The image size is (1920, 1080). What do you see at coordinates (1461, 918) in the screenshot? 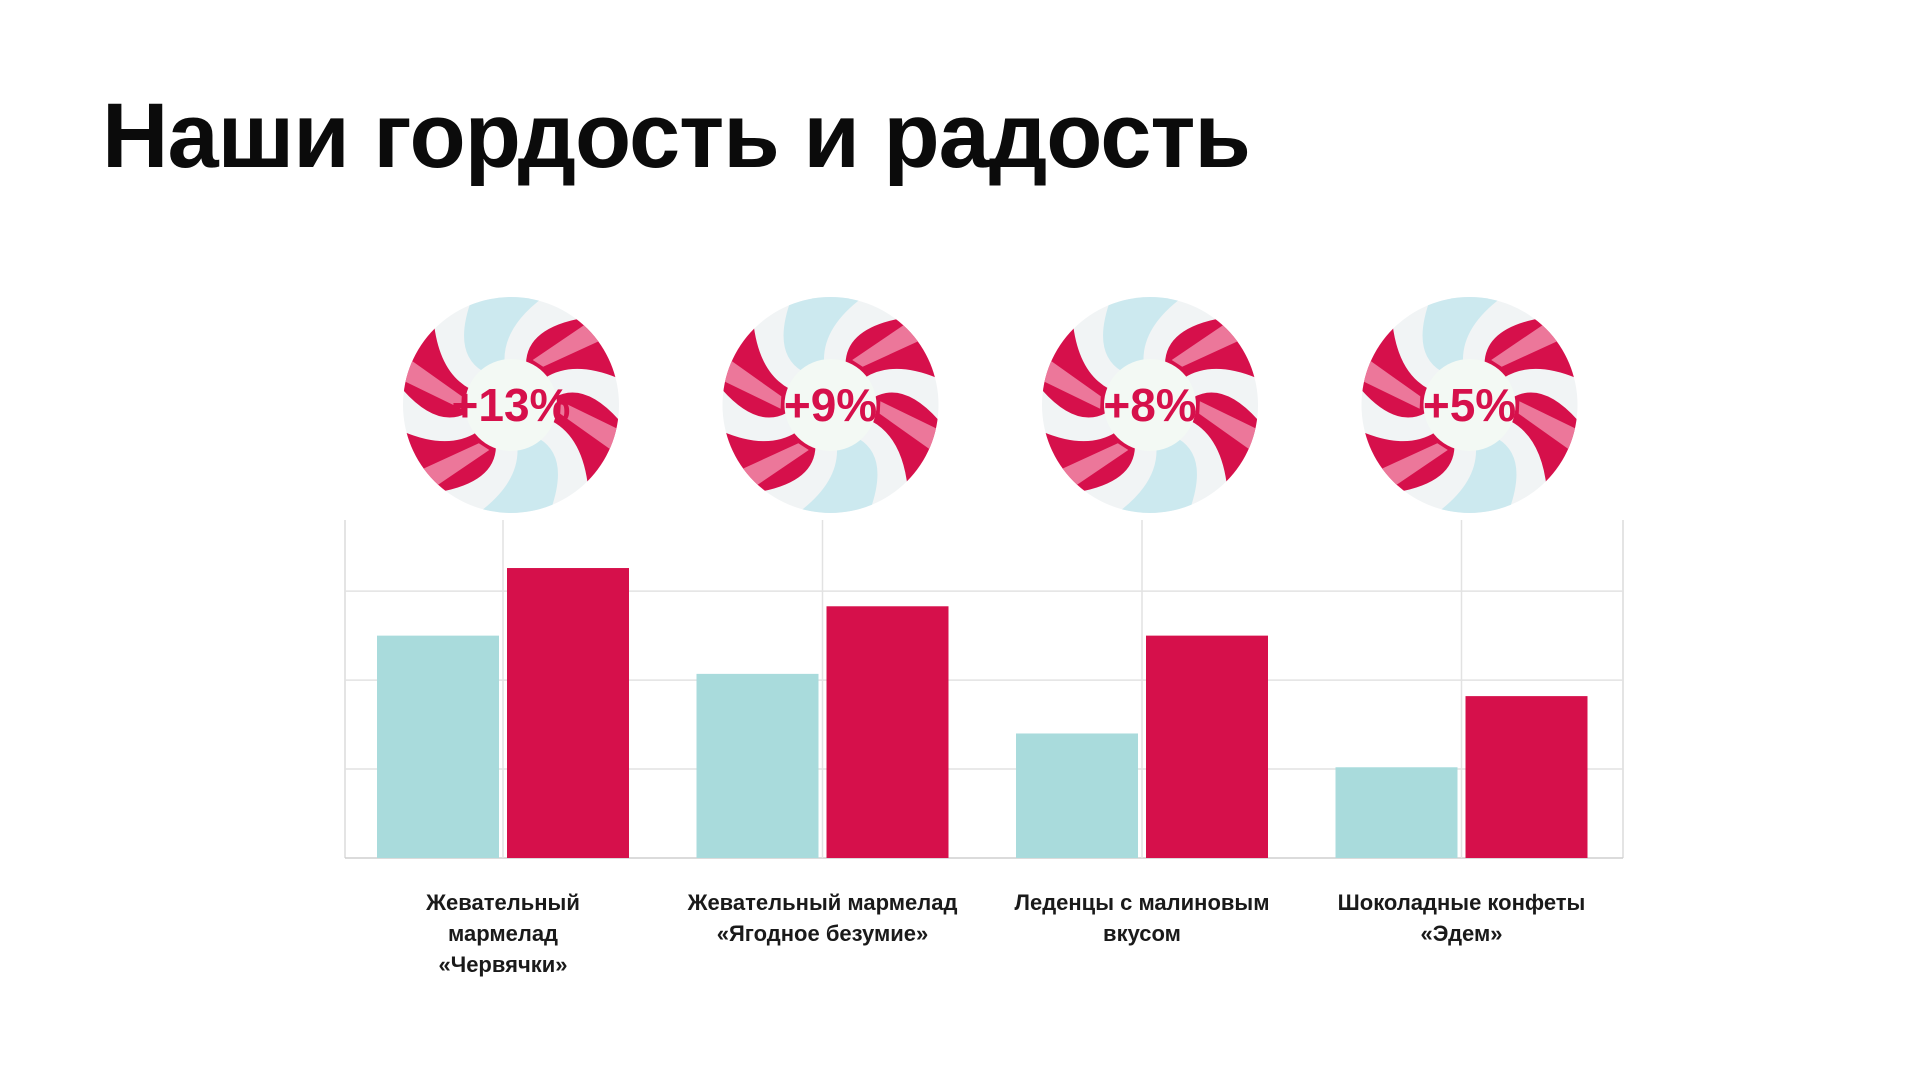
I see `category-label-4: Шоколадные конфеты «Эдем»` at bounding box center [1461, 918].